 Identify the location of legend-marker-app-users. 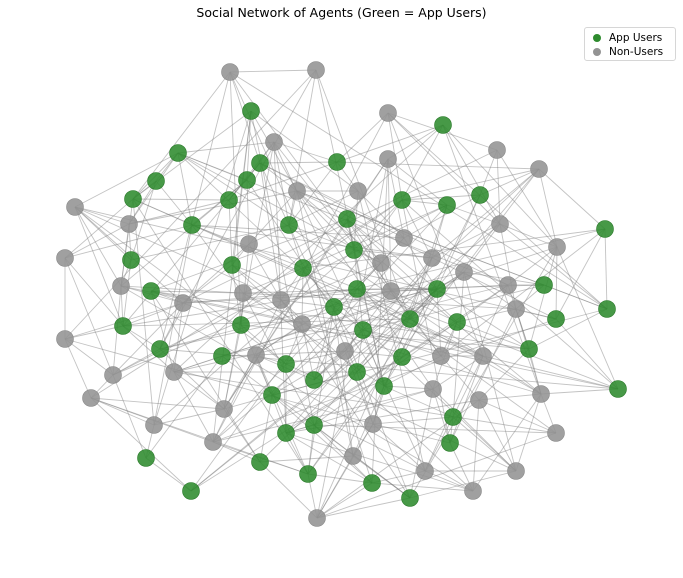
(597, 38).